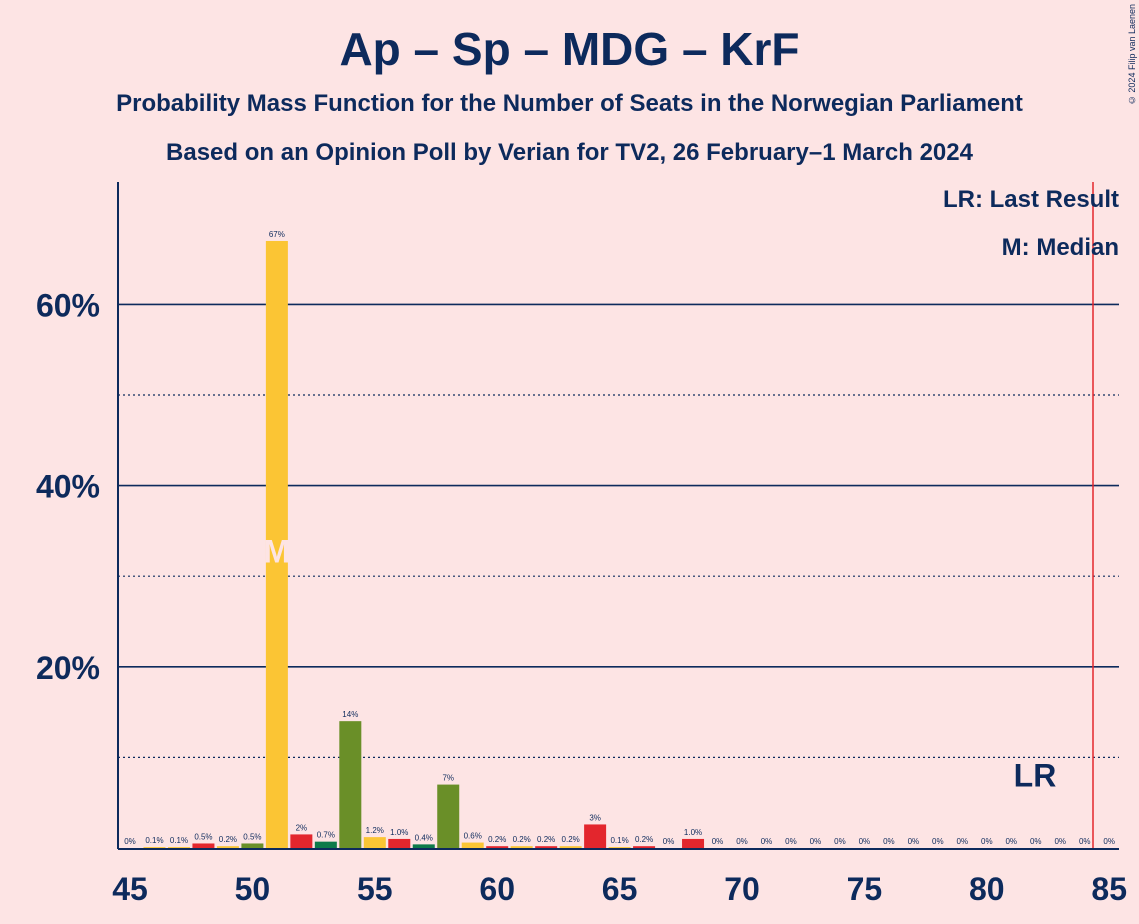  I want to click on x-tick-label: 60, so click(497, 889).